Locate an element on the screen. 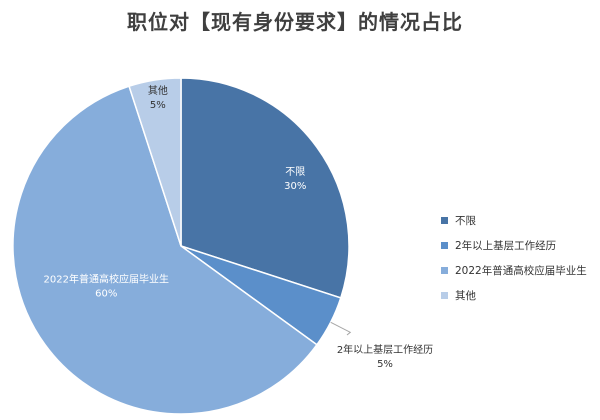 The image size is (600, 420). slice-category-label: 2年以上基层工作经历 is located at coordinates (385, 349).